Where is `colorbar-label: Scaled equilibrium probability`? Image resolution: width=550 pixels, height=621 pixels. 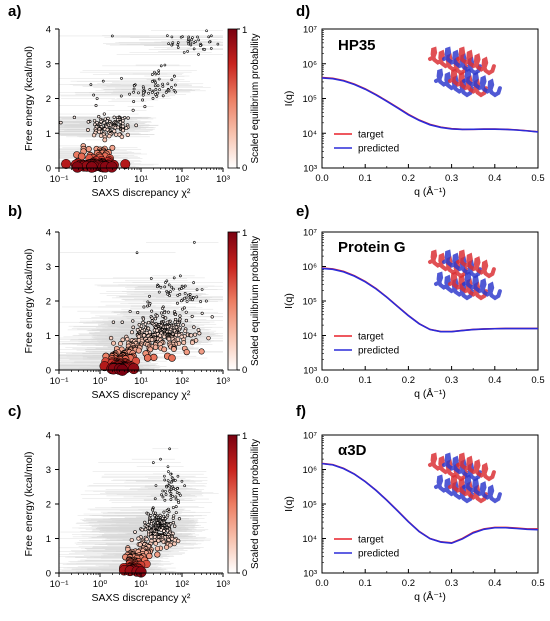
colorbar-label: Scaled equilibrium probability is located at coordinates (255, 98).